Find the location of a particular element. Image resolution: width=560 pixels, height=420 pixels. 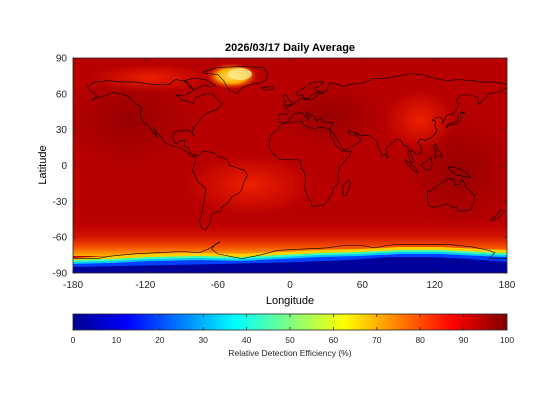

colorbar-tick-label: 10 is located at coordinates (117, 340).